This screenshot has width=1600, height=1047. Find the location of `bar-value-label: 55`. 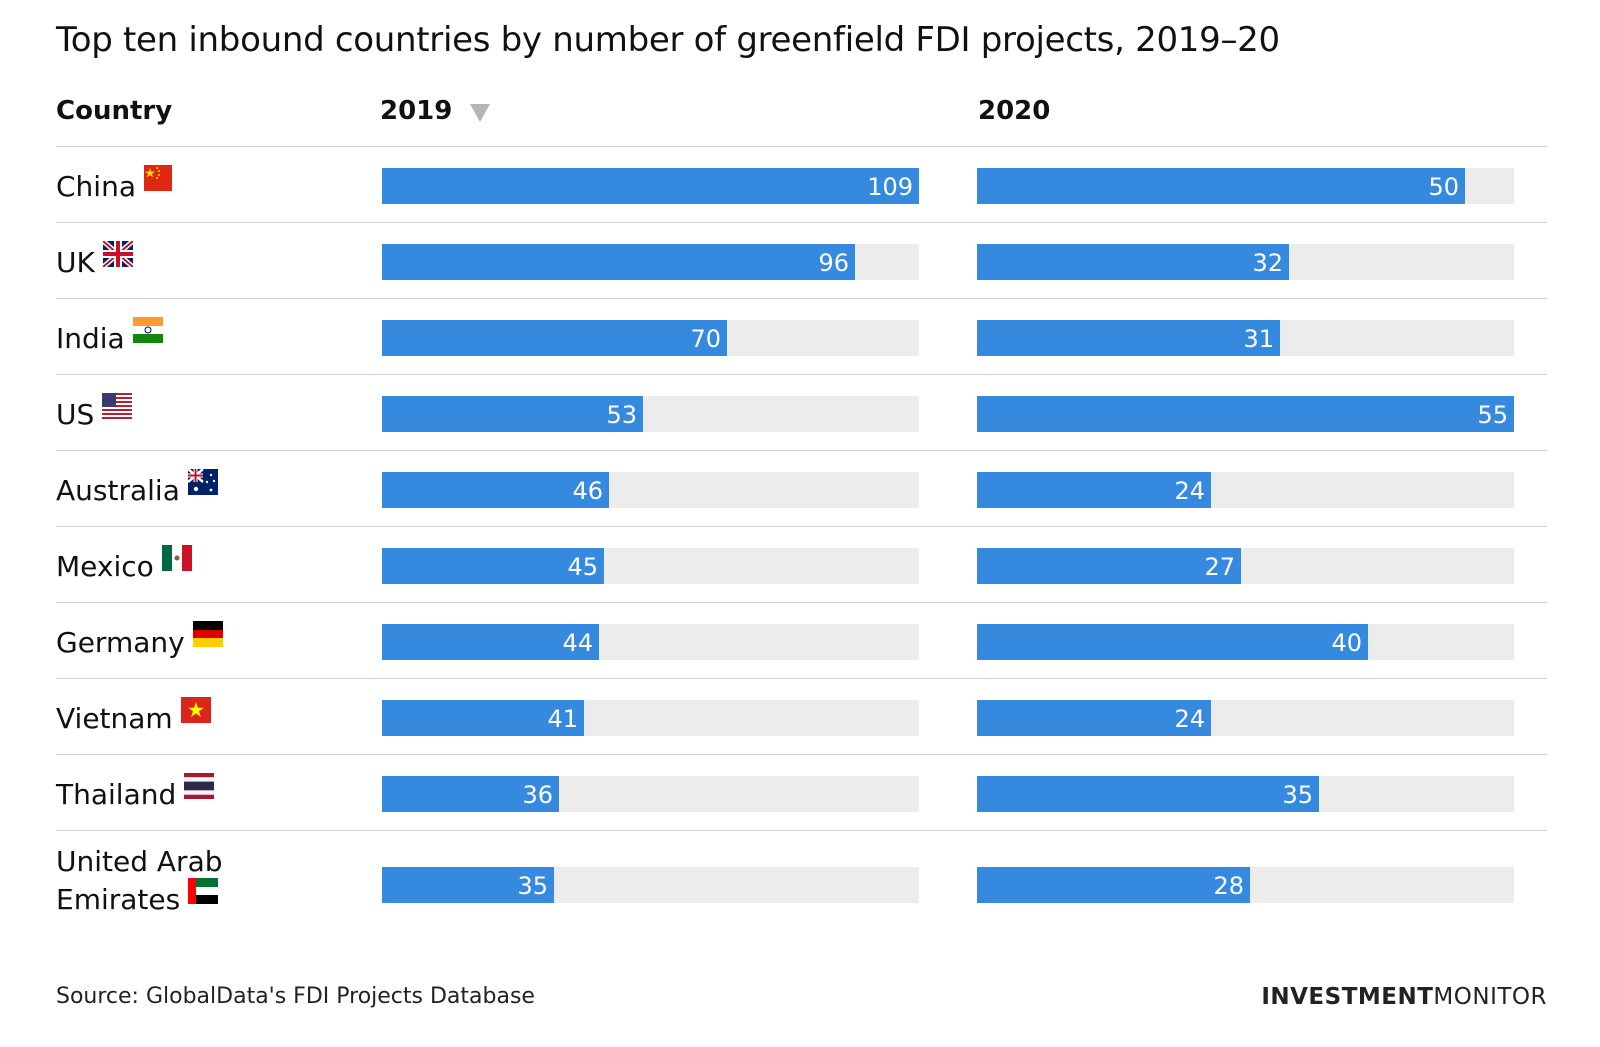

bar-value-label: 55 is located at coordinates (1492, 415).